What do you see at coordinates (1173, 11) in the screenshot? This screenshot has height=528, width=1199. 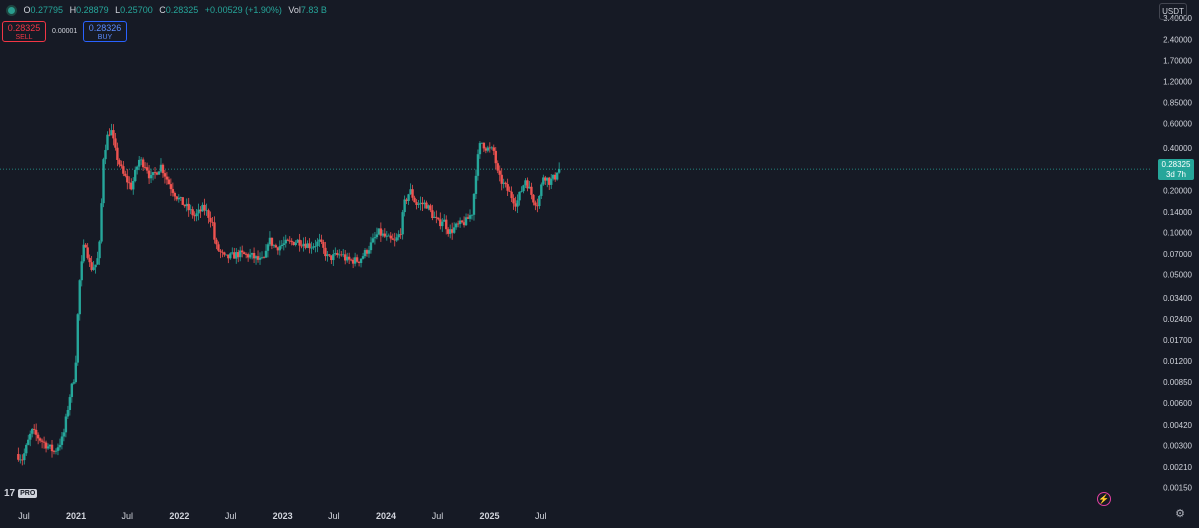 I see `currency-button: USDT` at bounding box center [1173, 11].